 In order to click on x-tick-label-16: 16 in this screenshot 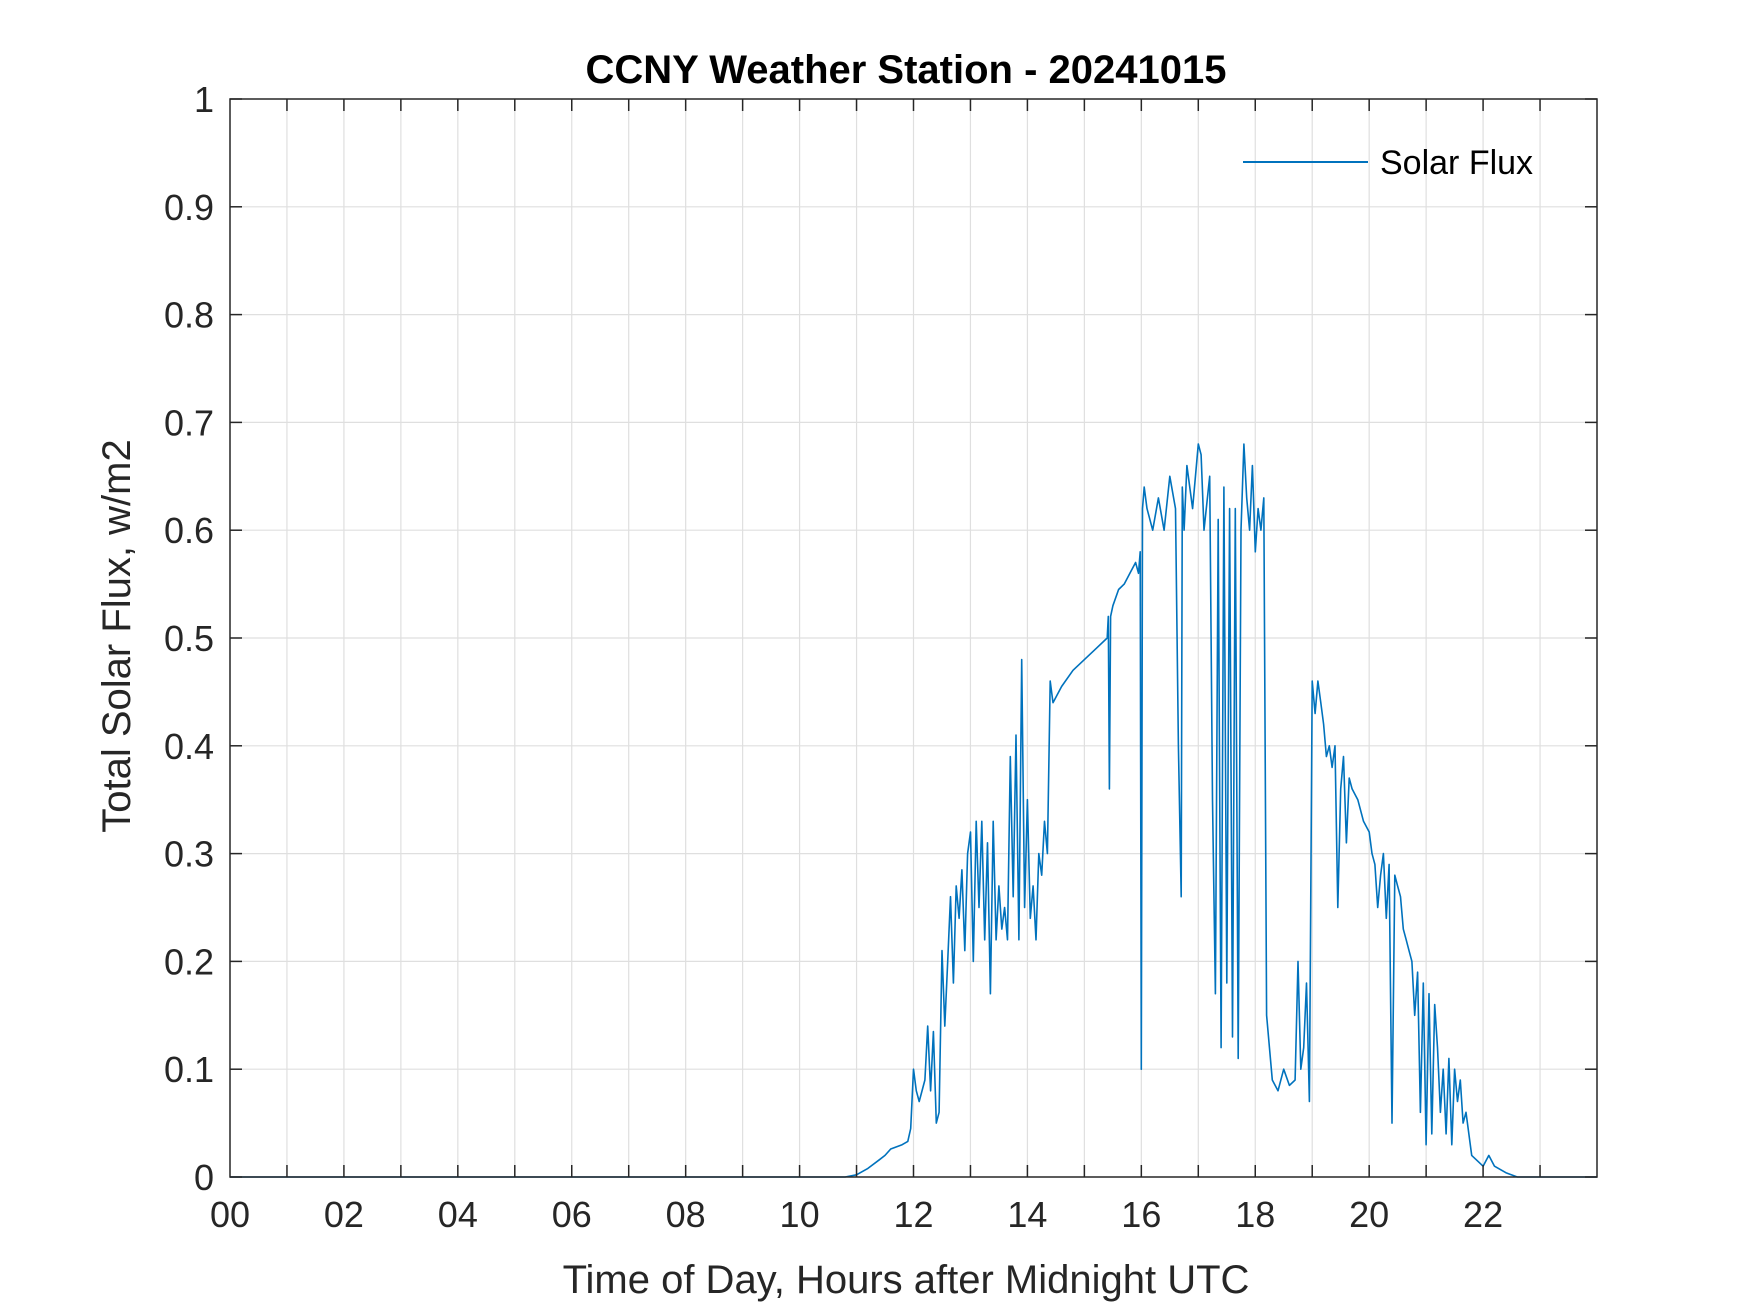, I will do `click(1141, 1214)`.